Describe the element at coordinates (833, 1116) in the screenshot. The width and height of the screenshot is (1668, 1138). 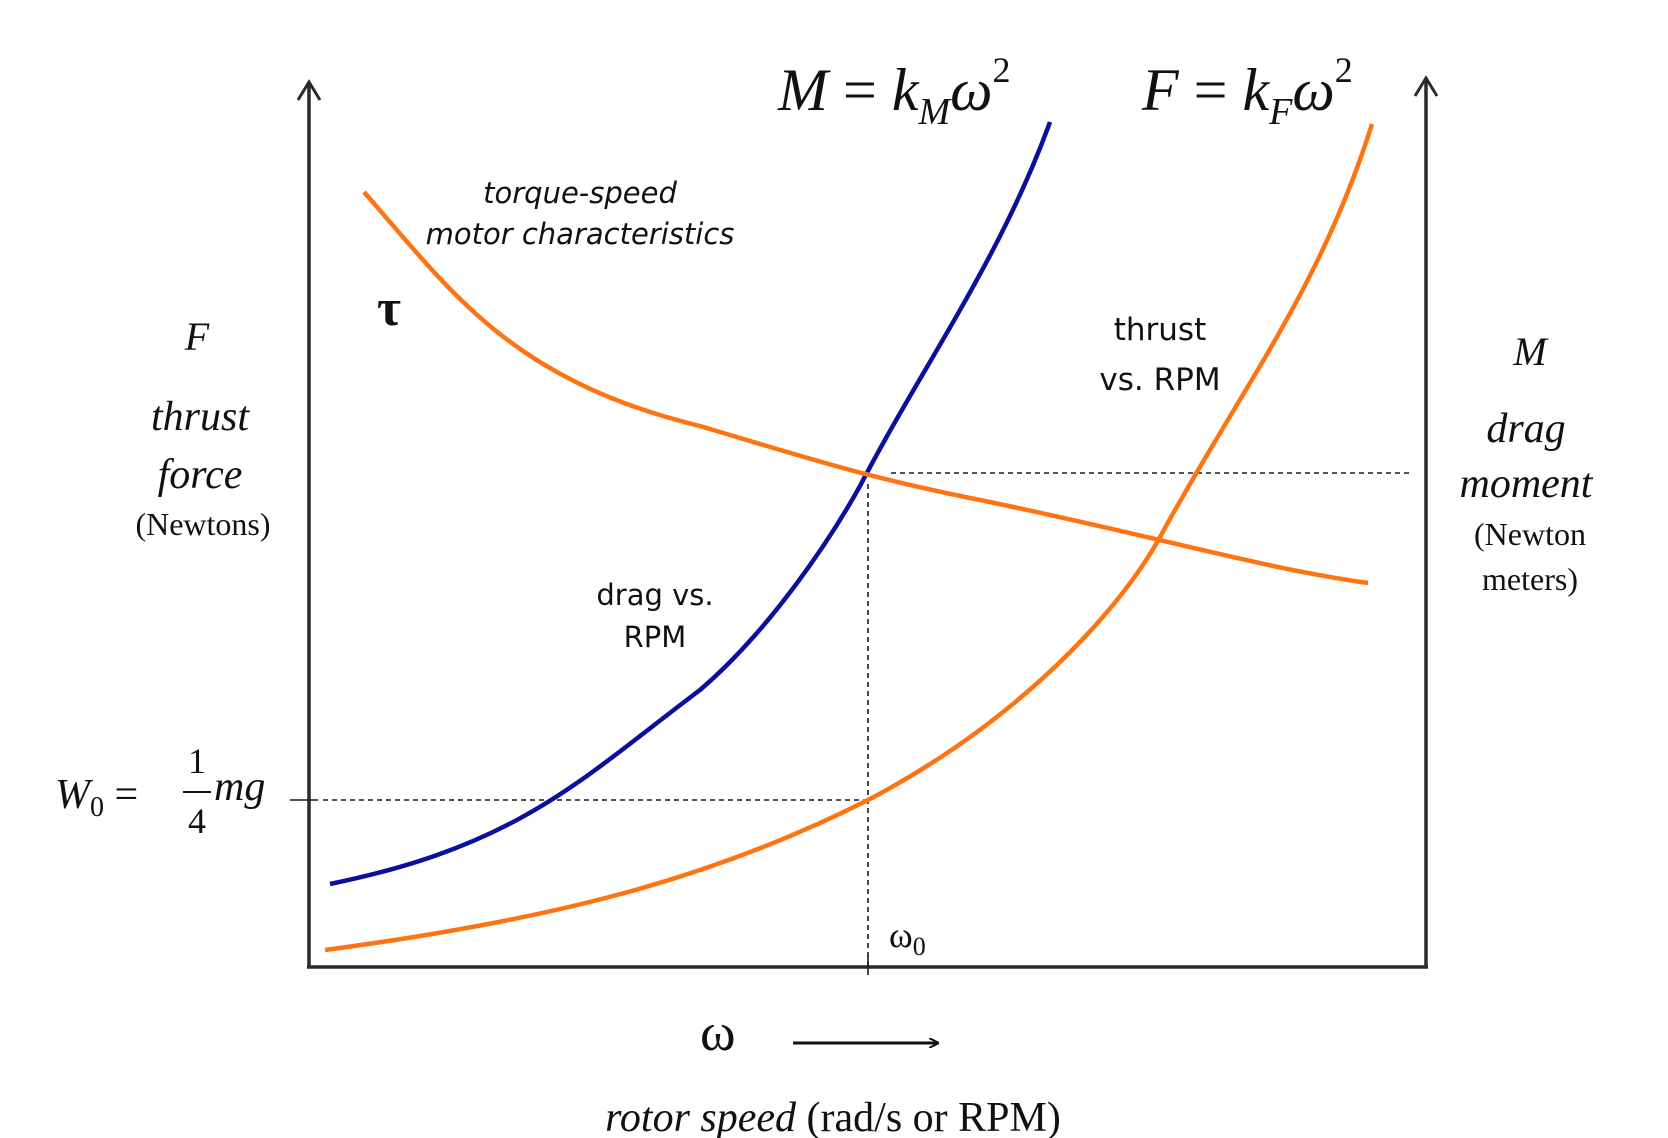
I see `x-axis-caption: rotor speed (rad/s or RPM)` at that location.